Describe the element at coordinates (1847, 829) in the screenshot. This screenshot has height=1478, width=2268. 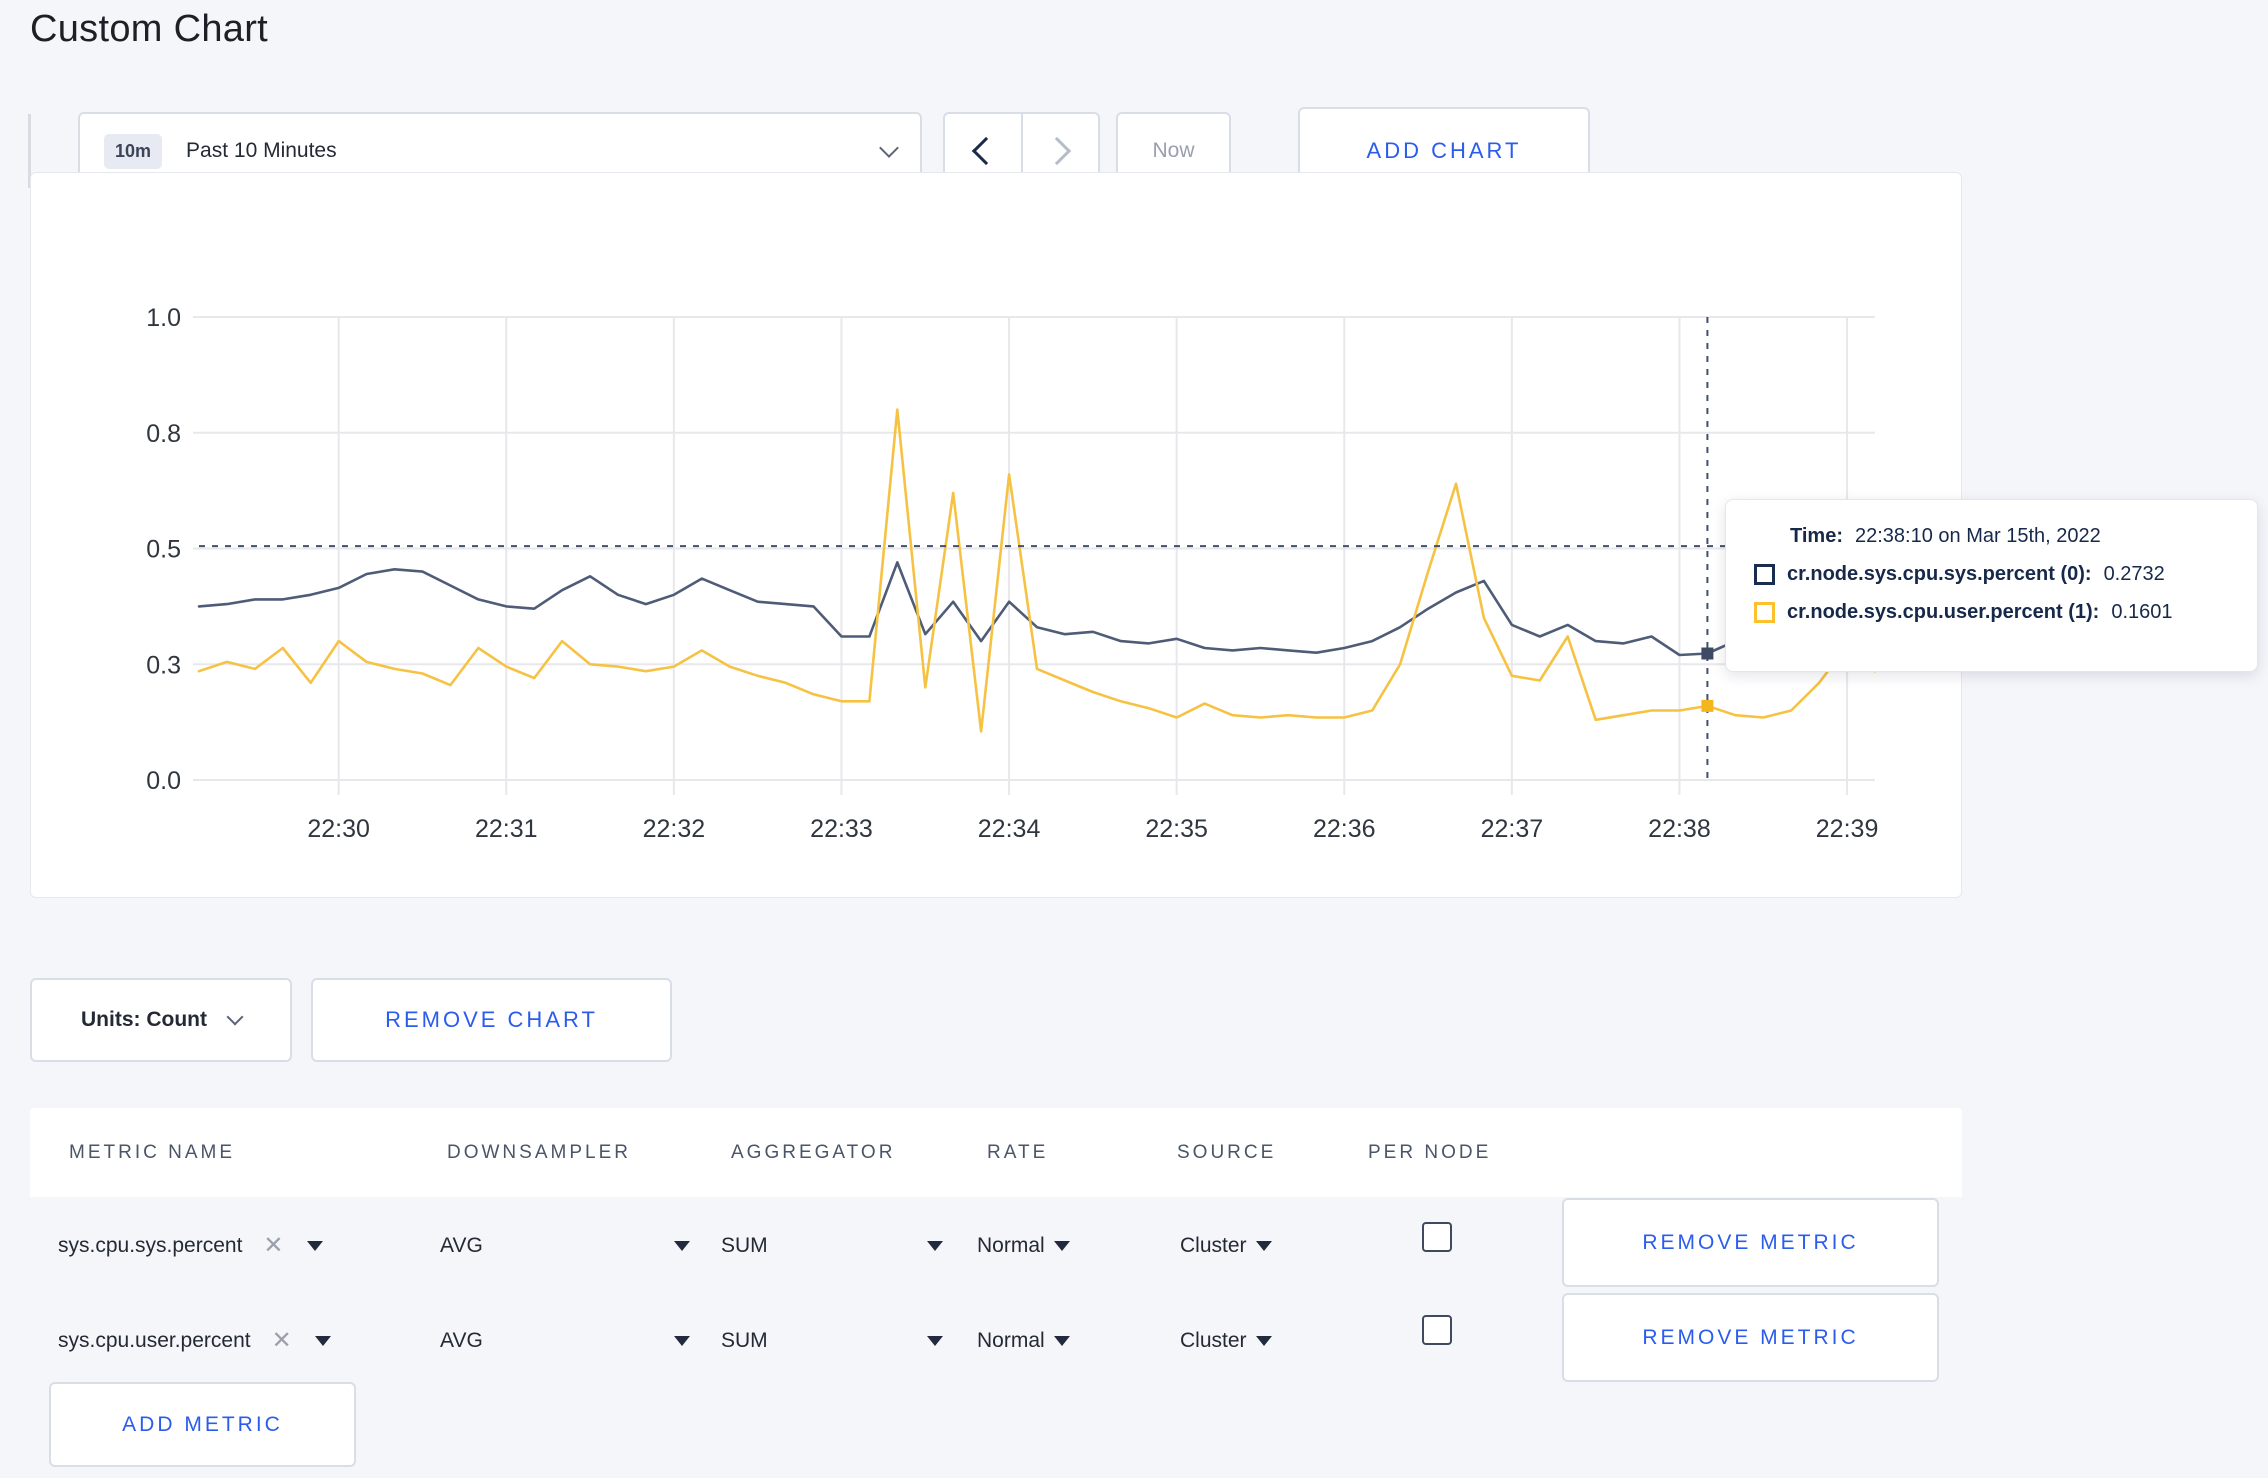
I see `svg-text: 22:39` at that location.